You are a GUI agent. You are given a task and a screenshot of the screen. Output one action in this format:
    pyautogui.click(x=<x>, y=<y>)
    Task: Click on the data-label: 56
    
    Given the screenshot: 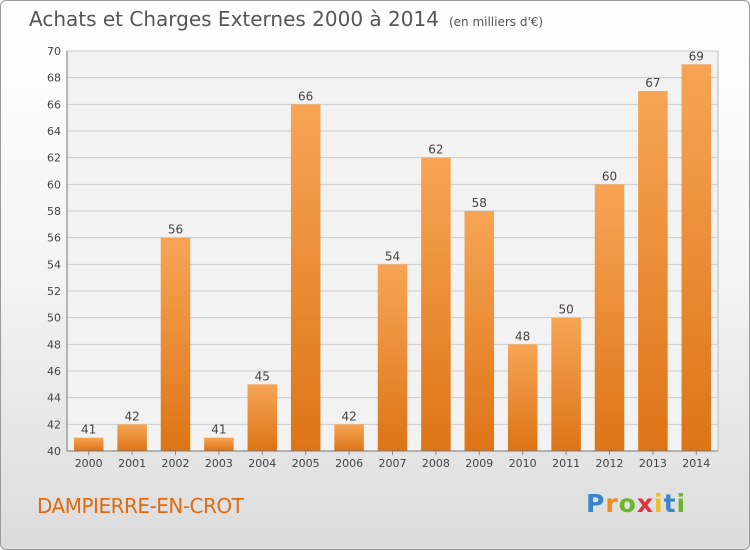 What is the action you would take?
    pyautogui.click(x=175, y=230)
    